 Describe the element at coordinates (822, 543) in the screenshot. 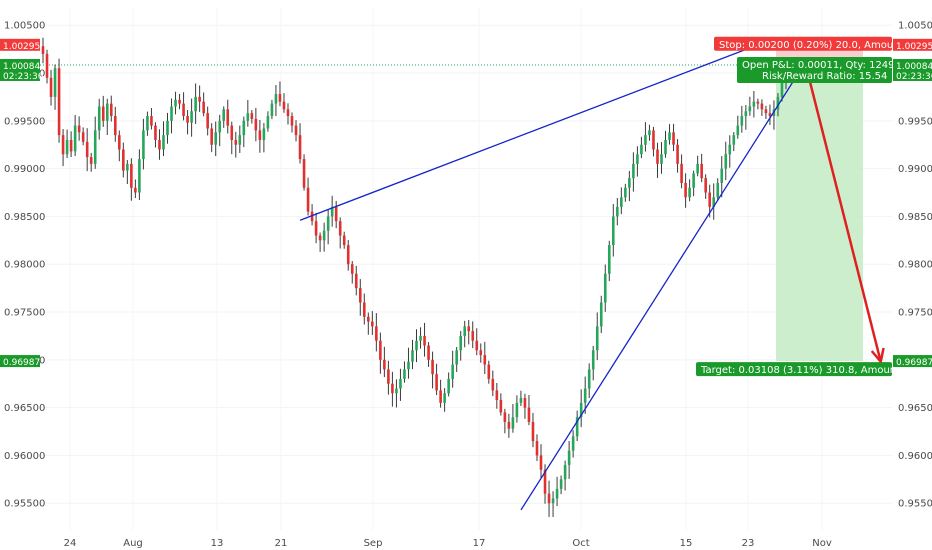

I see `time-axis-label: Nov` at that location.